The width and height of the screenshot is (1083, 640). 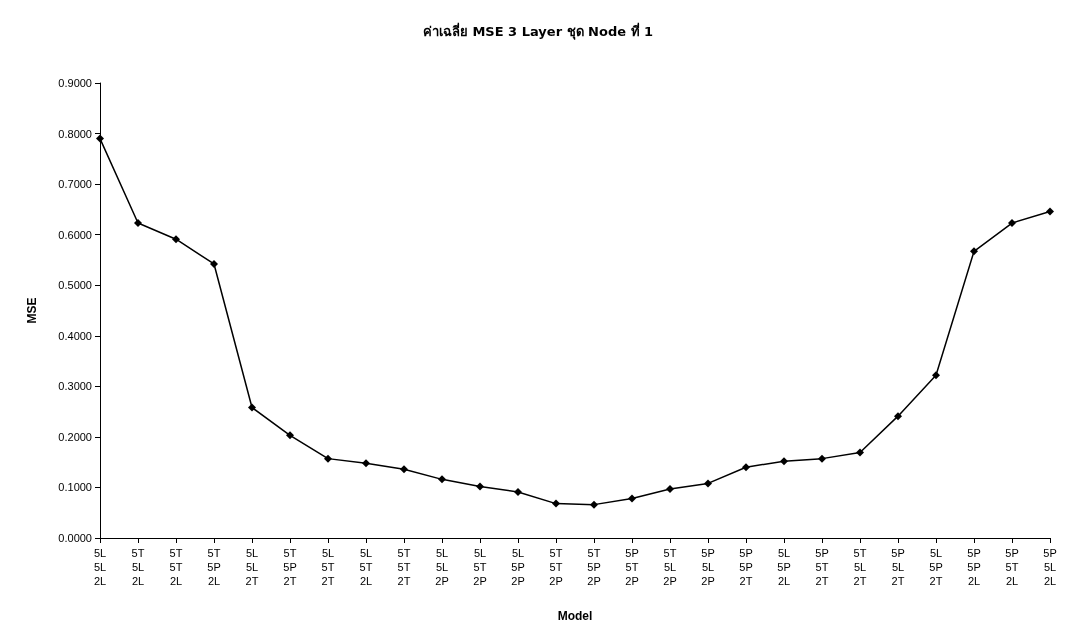 What do you see at coordinates (75, 234) in the screenshot?
I see `y-tick-label: 0.6000` at bounding box center [75, 234].